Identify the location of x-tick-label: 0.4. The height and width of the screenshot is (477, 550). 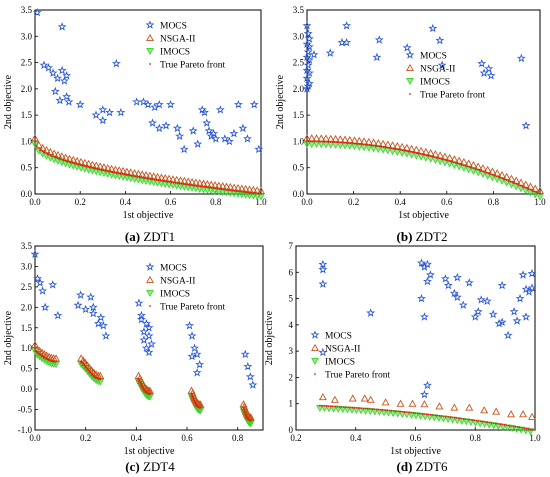
(137, 438).